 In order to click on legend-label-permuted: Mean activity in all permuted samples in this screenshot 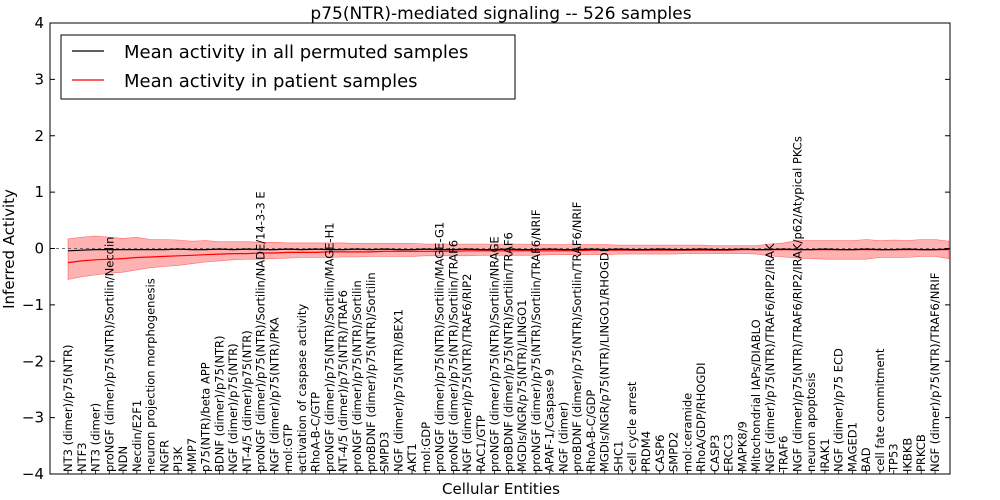, I will do `click(296, 52)`.